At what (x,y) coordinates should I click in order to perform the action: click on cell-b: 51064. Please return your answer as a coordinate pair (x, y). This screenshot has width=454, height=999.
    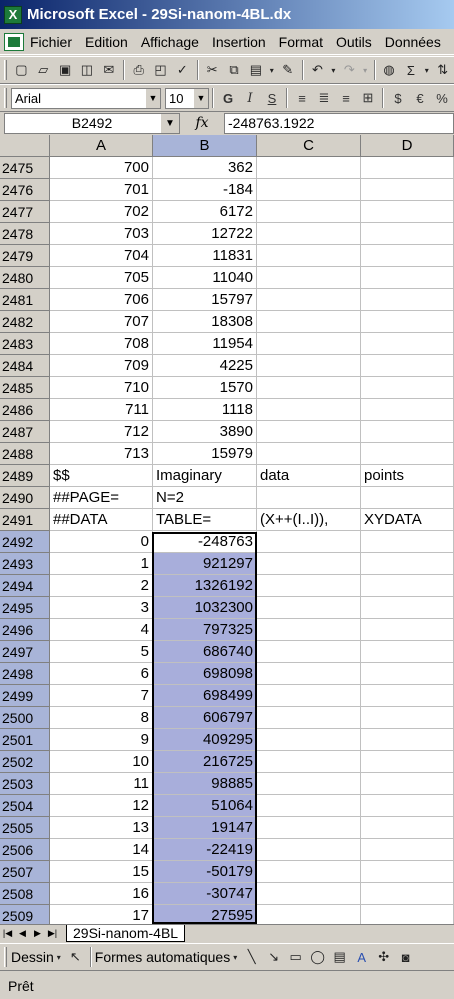
    Looking at the image, I should click on (205, 806).